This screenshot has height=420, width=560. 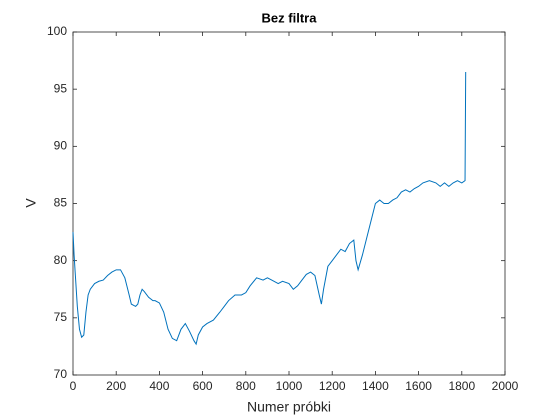 What do you see at coordinates (505, 386) in the screenshot?
I see `x-tick-label: 2000` at bounding box center [505, 386].